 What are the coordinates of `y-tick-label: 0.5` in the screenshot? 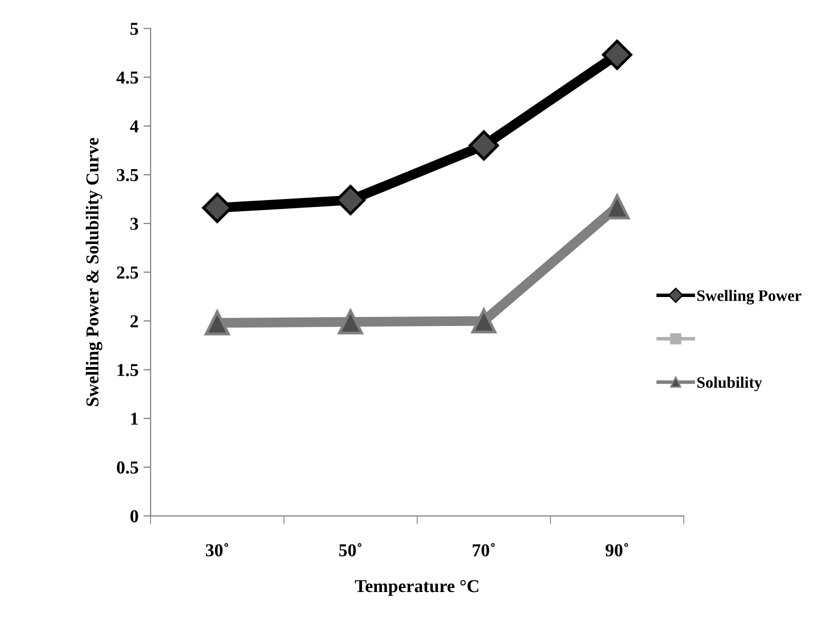 It's located at (127, 467).